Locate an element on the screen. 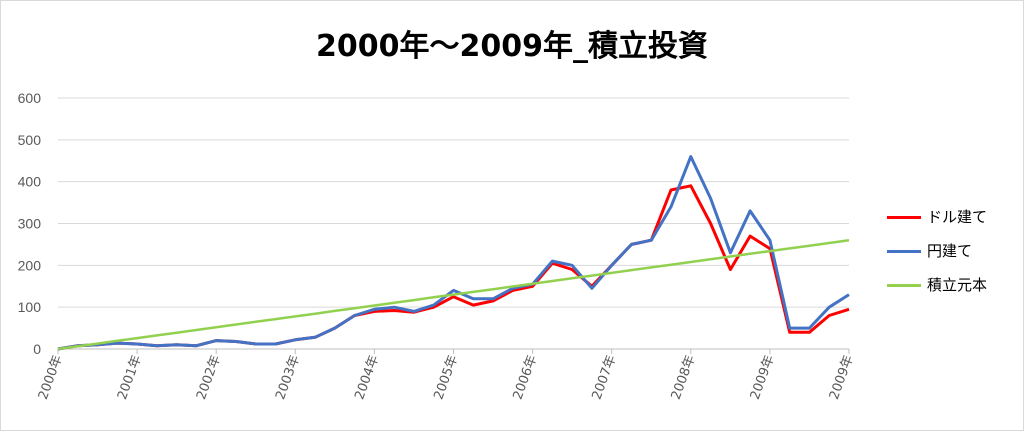 This screenshot has height=431, width=1024. legend-swatch-dollar is located at coordinates (904, 217).